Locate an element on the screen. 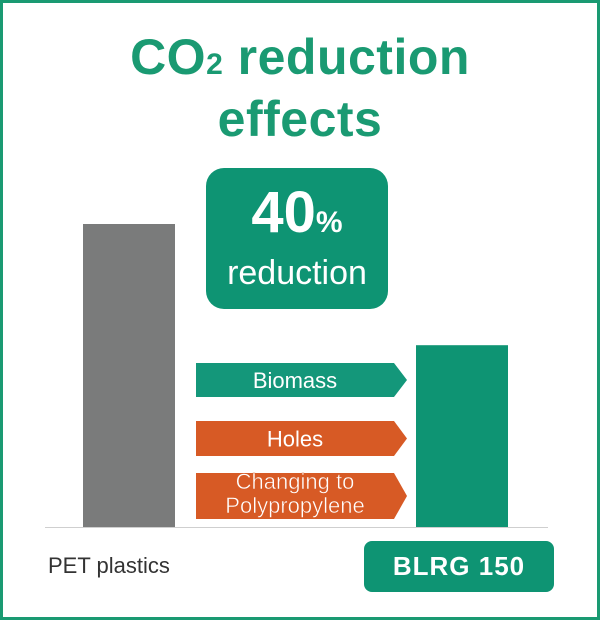  title-line-1: CO2 reduction is located at coordinates (300, 61).